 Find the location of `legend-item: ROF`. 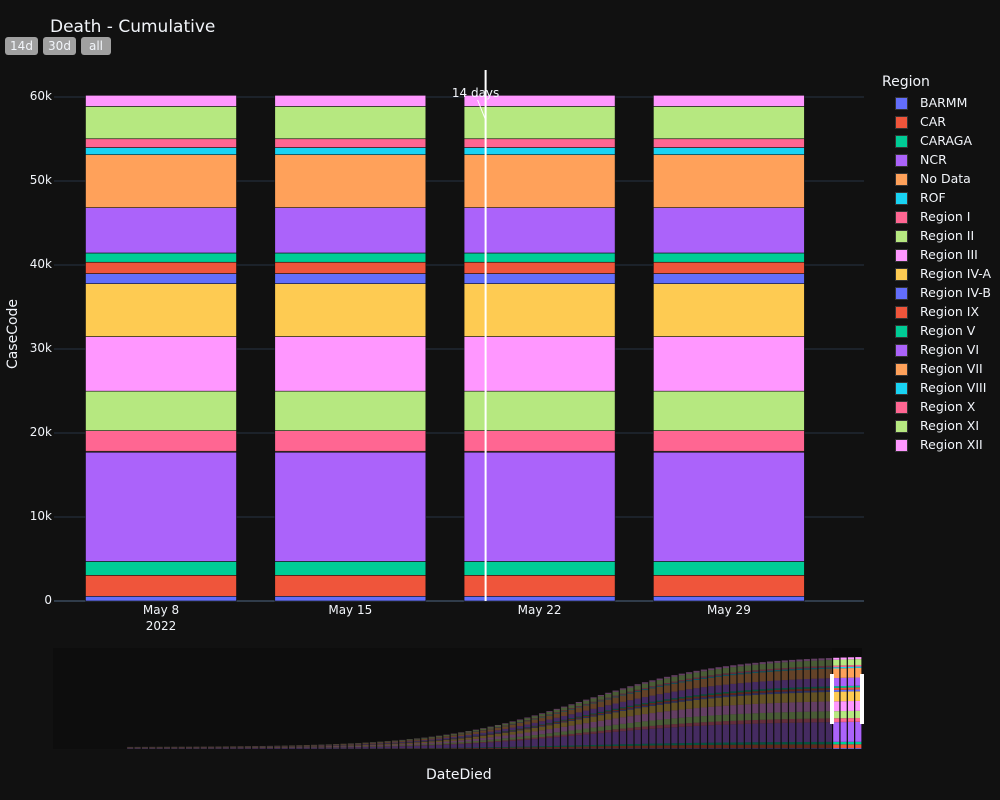

legend-item: ROF is located at coordinates (914, 198).